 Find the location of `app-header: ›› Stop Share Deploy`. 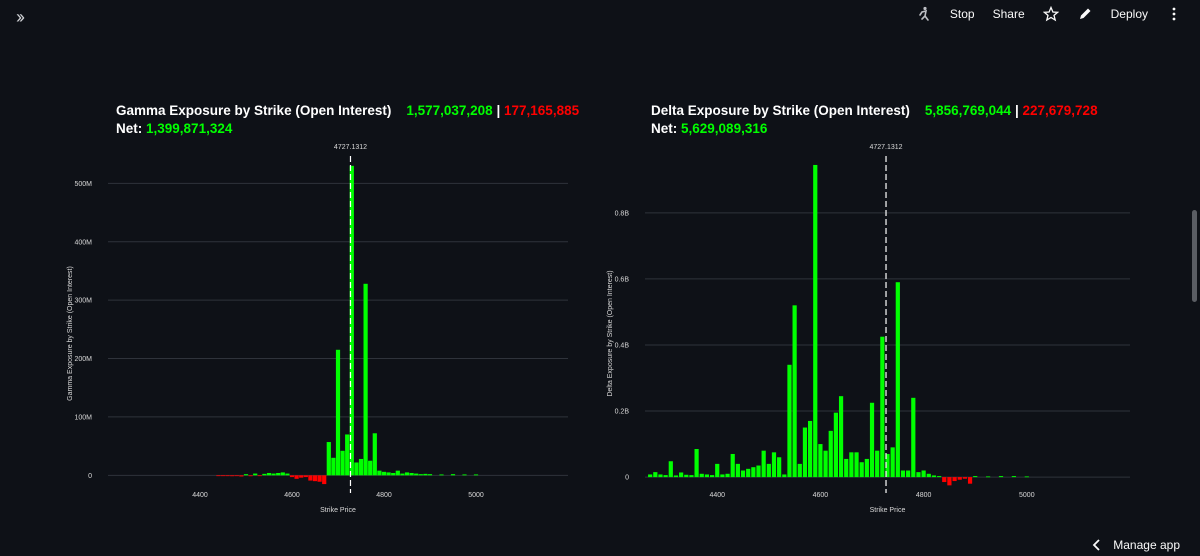

app-header: ›› Stop Share Deploy is located at coordinates (600, 16).